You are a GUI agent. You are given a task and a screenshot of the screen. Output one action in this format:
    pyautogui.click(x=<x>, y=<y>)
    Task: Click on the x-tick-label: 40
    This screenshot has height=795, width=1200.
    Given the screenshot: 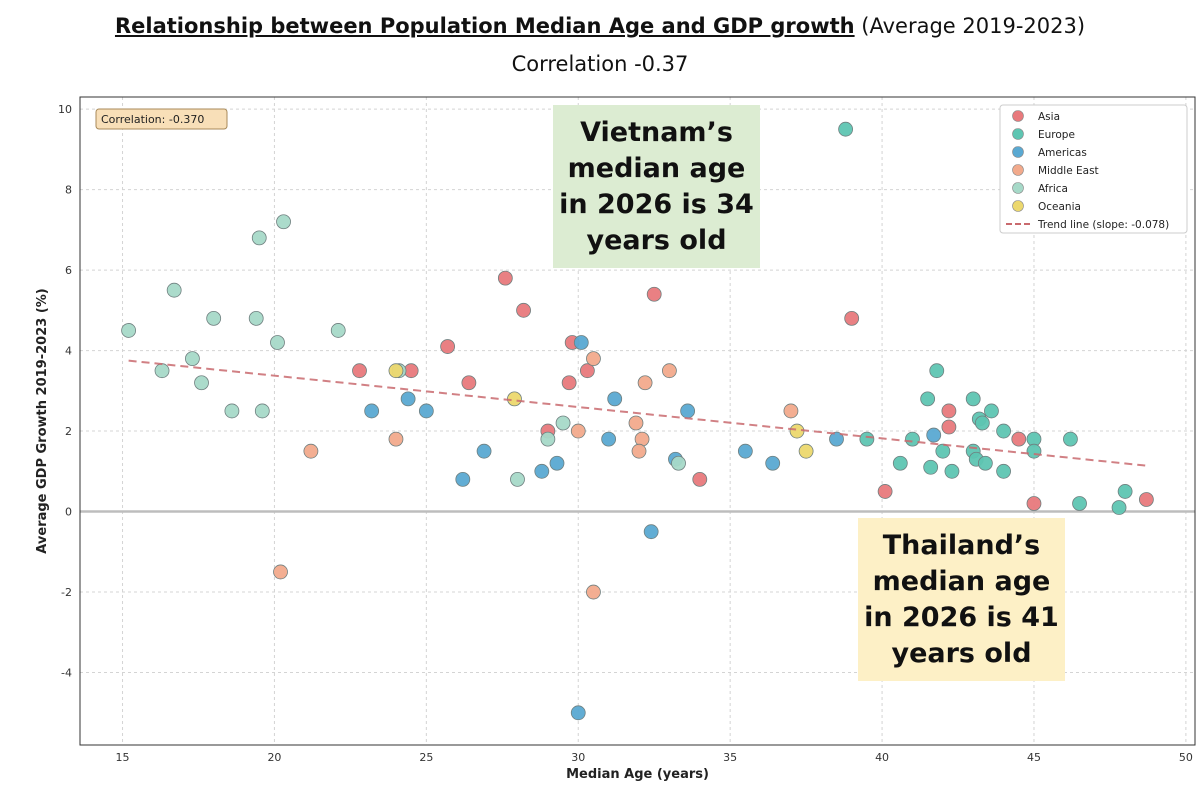 What is the action you would take?
    pyautogui.click(x=882, y=757)
    